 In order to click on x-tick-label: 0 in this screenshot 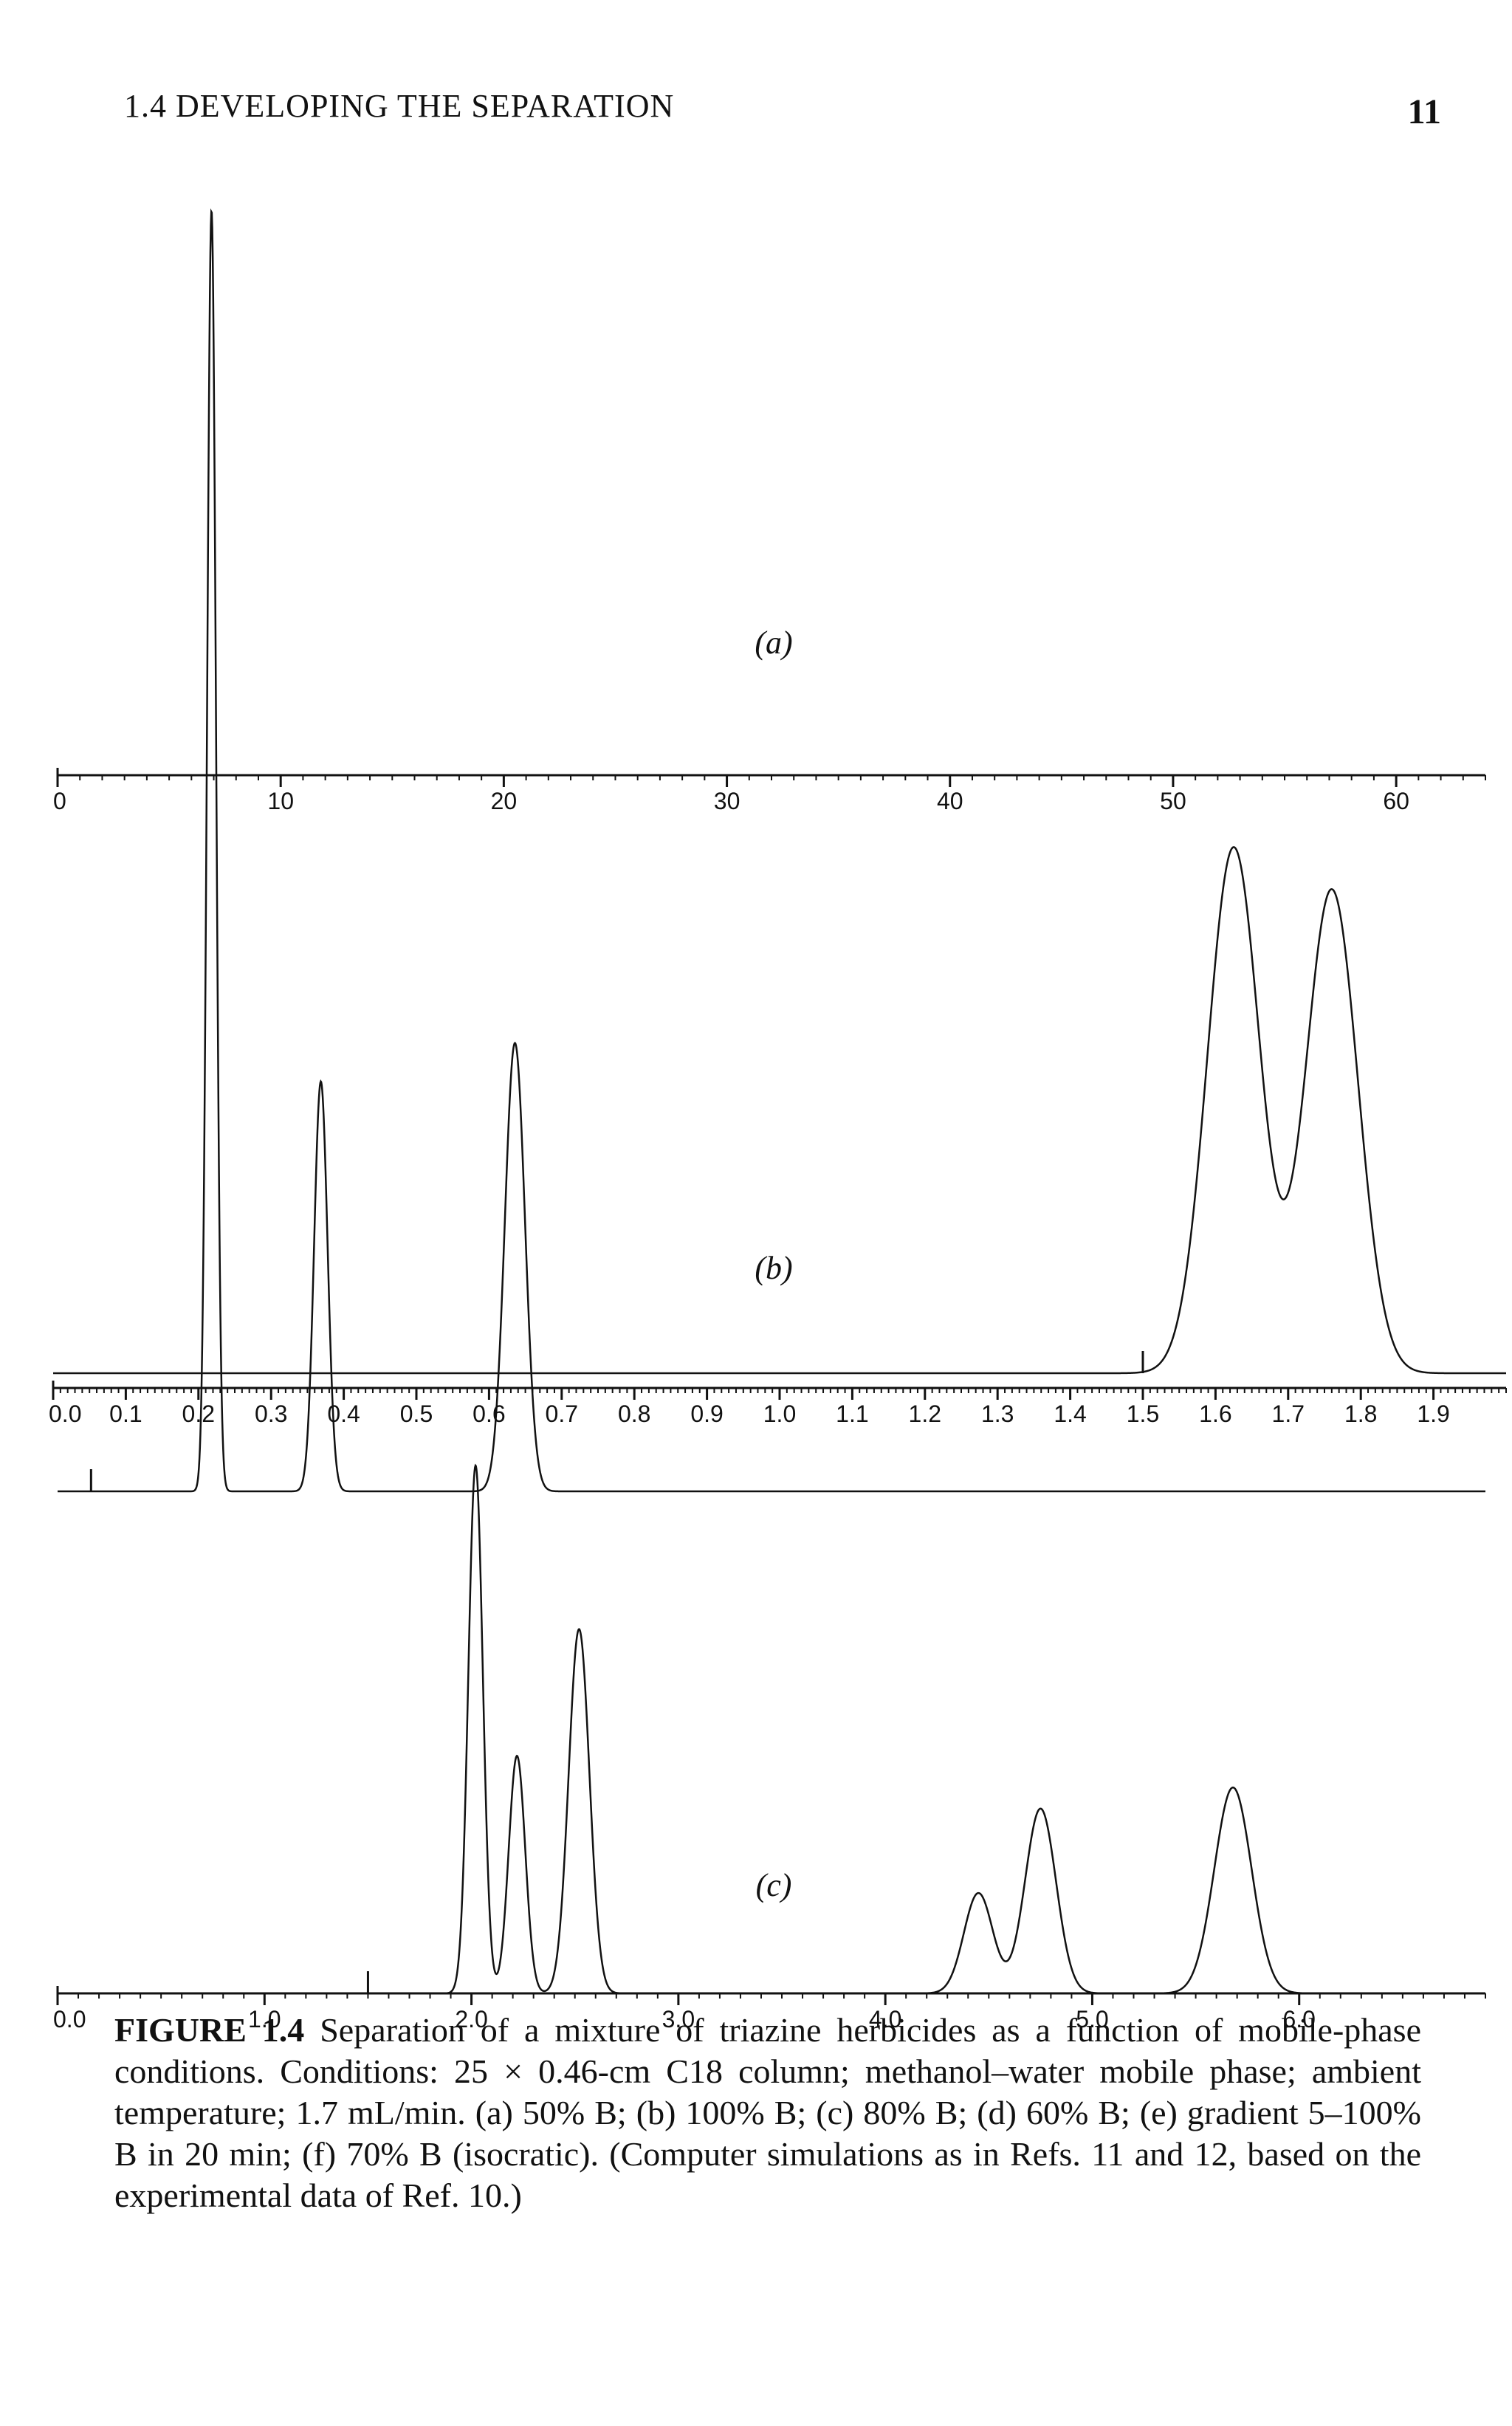, I will do `click(59, 801)`.